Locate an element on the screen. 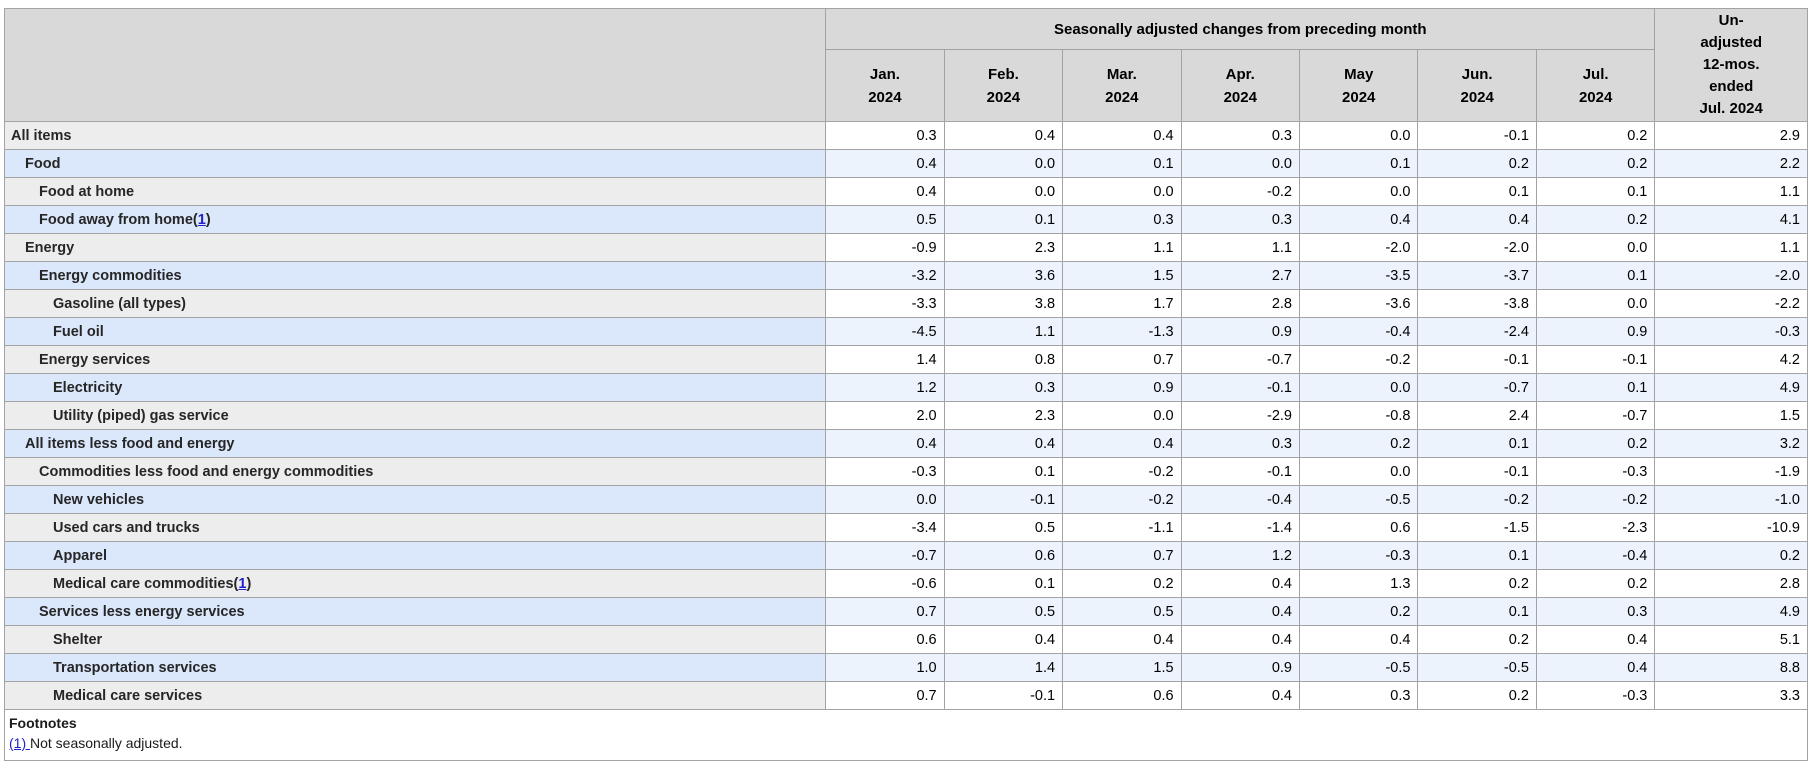 The height and width of the screenshot is (774, 1812). row-label-cell: Utility (piped) gas service is located at coordinates (415, 415).